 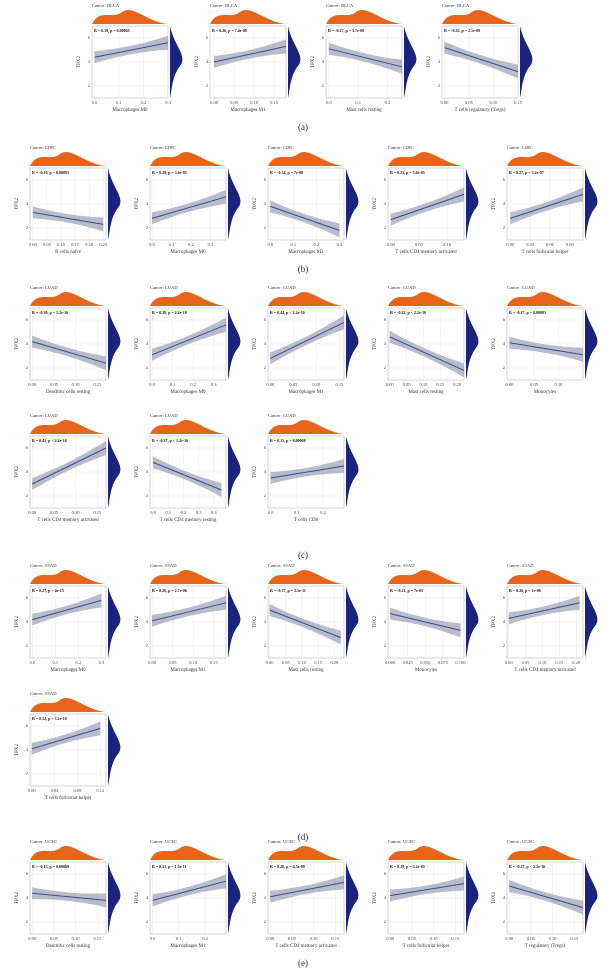 What do you see at coordinates (346, 30) in the screenshot?
I see `stat-label: R = -0.27, p = 3.7e-08` at bounding box center [346, 30].